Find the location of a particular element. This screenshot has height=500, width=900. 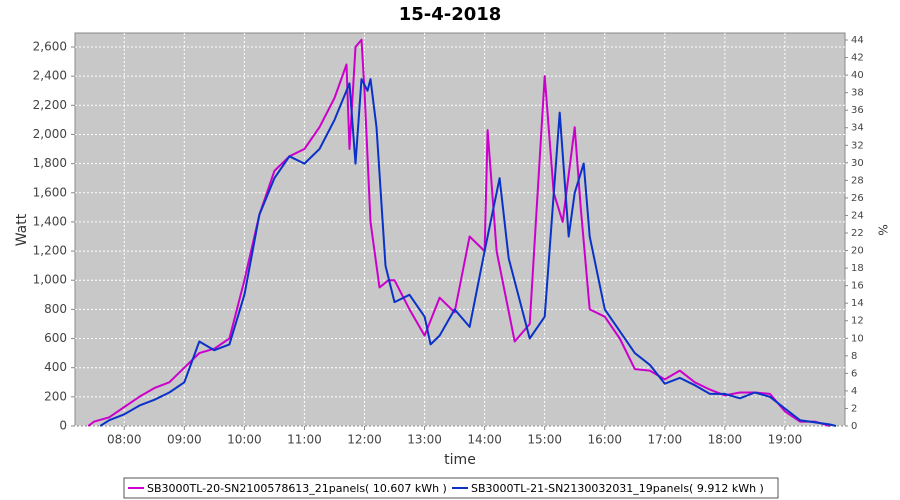

y2-tick-label: 4 is located at coordinates (854, 391).